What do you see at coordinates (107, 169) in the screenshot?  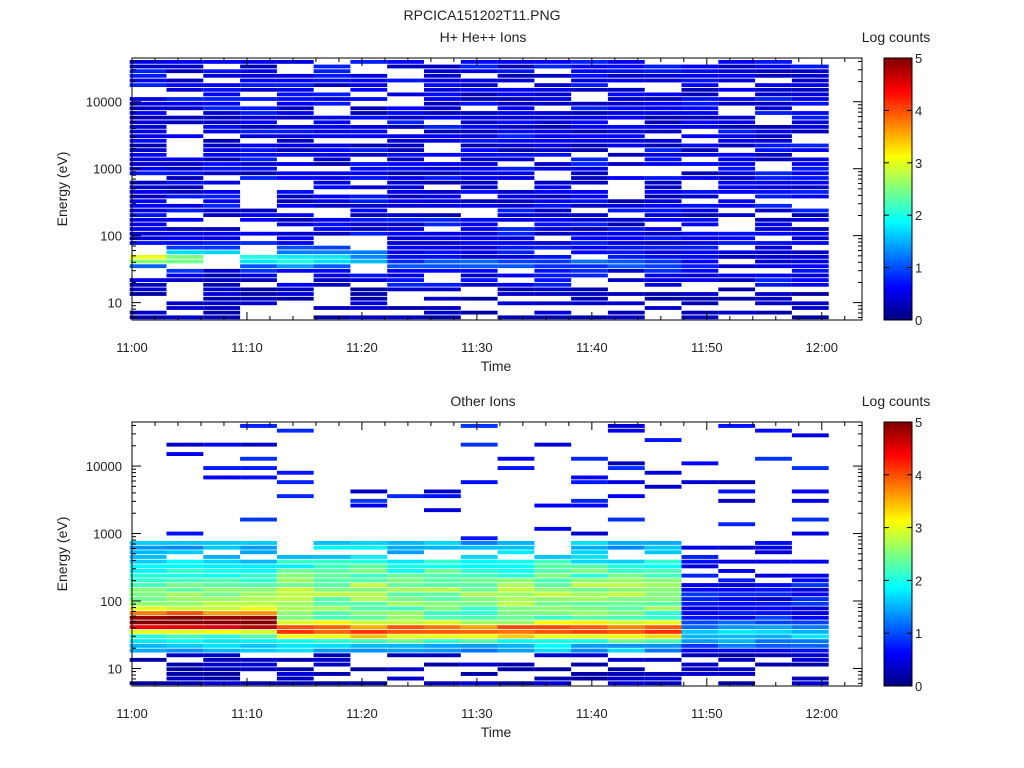 I see `y-tick-label: 1000` at bounding box center [107, 169].